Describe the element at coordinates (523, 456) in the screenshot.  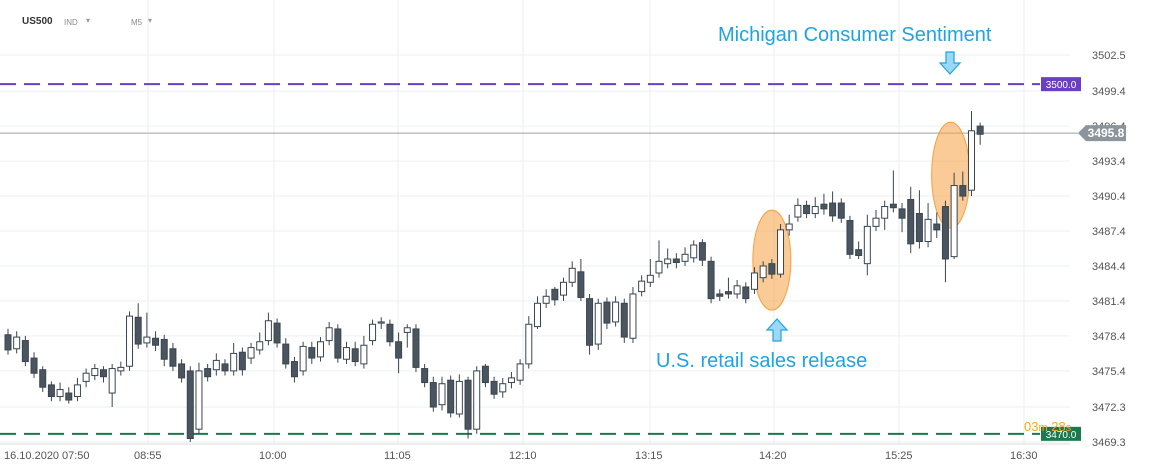
I see `x-tick-label: 12:10` at that location.